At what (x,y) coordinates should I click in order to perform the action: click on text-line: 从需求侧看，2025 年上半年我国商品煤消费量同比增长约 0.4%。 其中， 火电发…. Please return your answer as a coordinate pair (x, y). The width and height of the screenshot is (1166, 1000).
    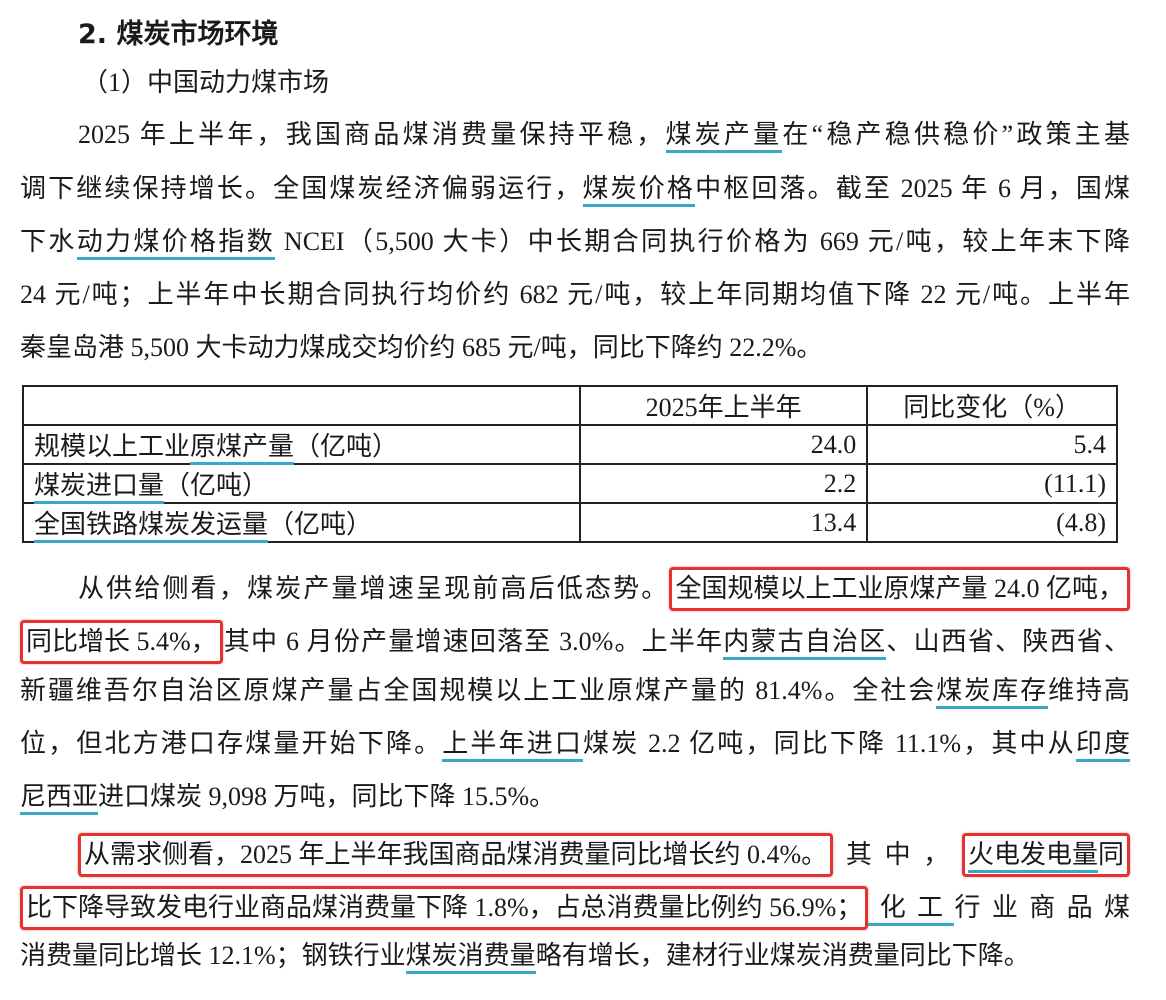
    Looking at the image, I should click on (604, 855).